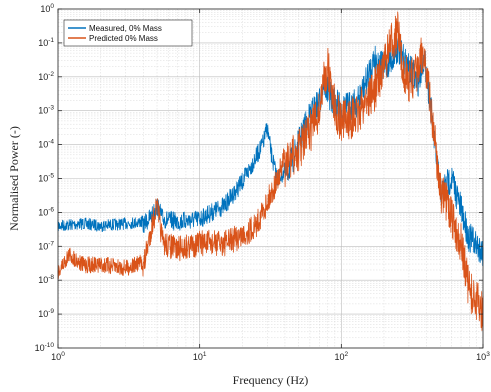  What do you see at coordinates (14, 178) in the screenshot?
I see `y-axis-title: Normalised Power (-)` at bounding box center [14, 178].